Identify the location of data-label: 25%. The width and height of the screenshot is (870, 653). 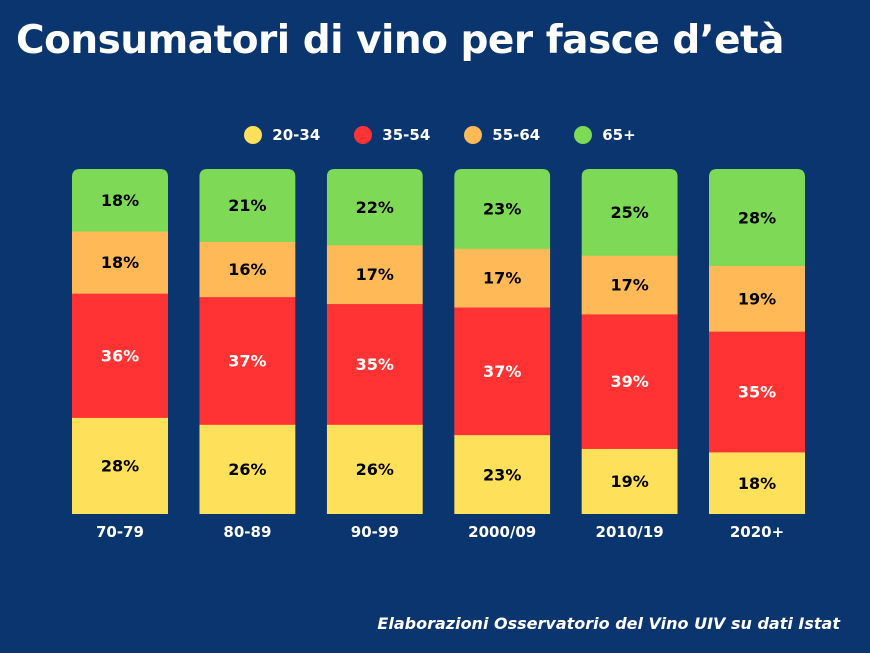
(629, 212).